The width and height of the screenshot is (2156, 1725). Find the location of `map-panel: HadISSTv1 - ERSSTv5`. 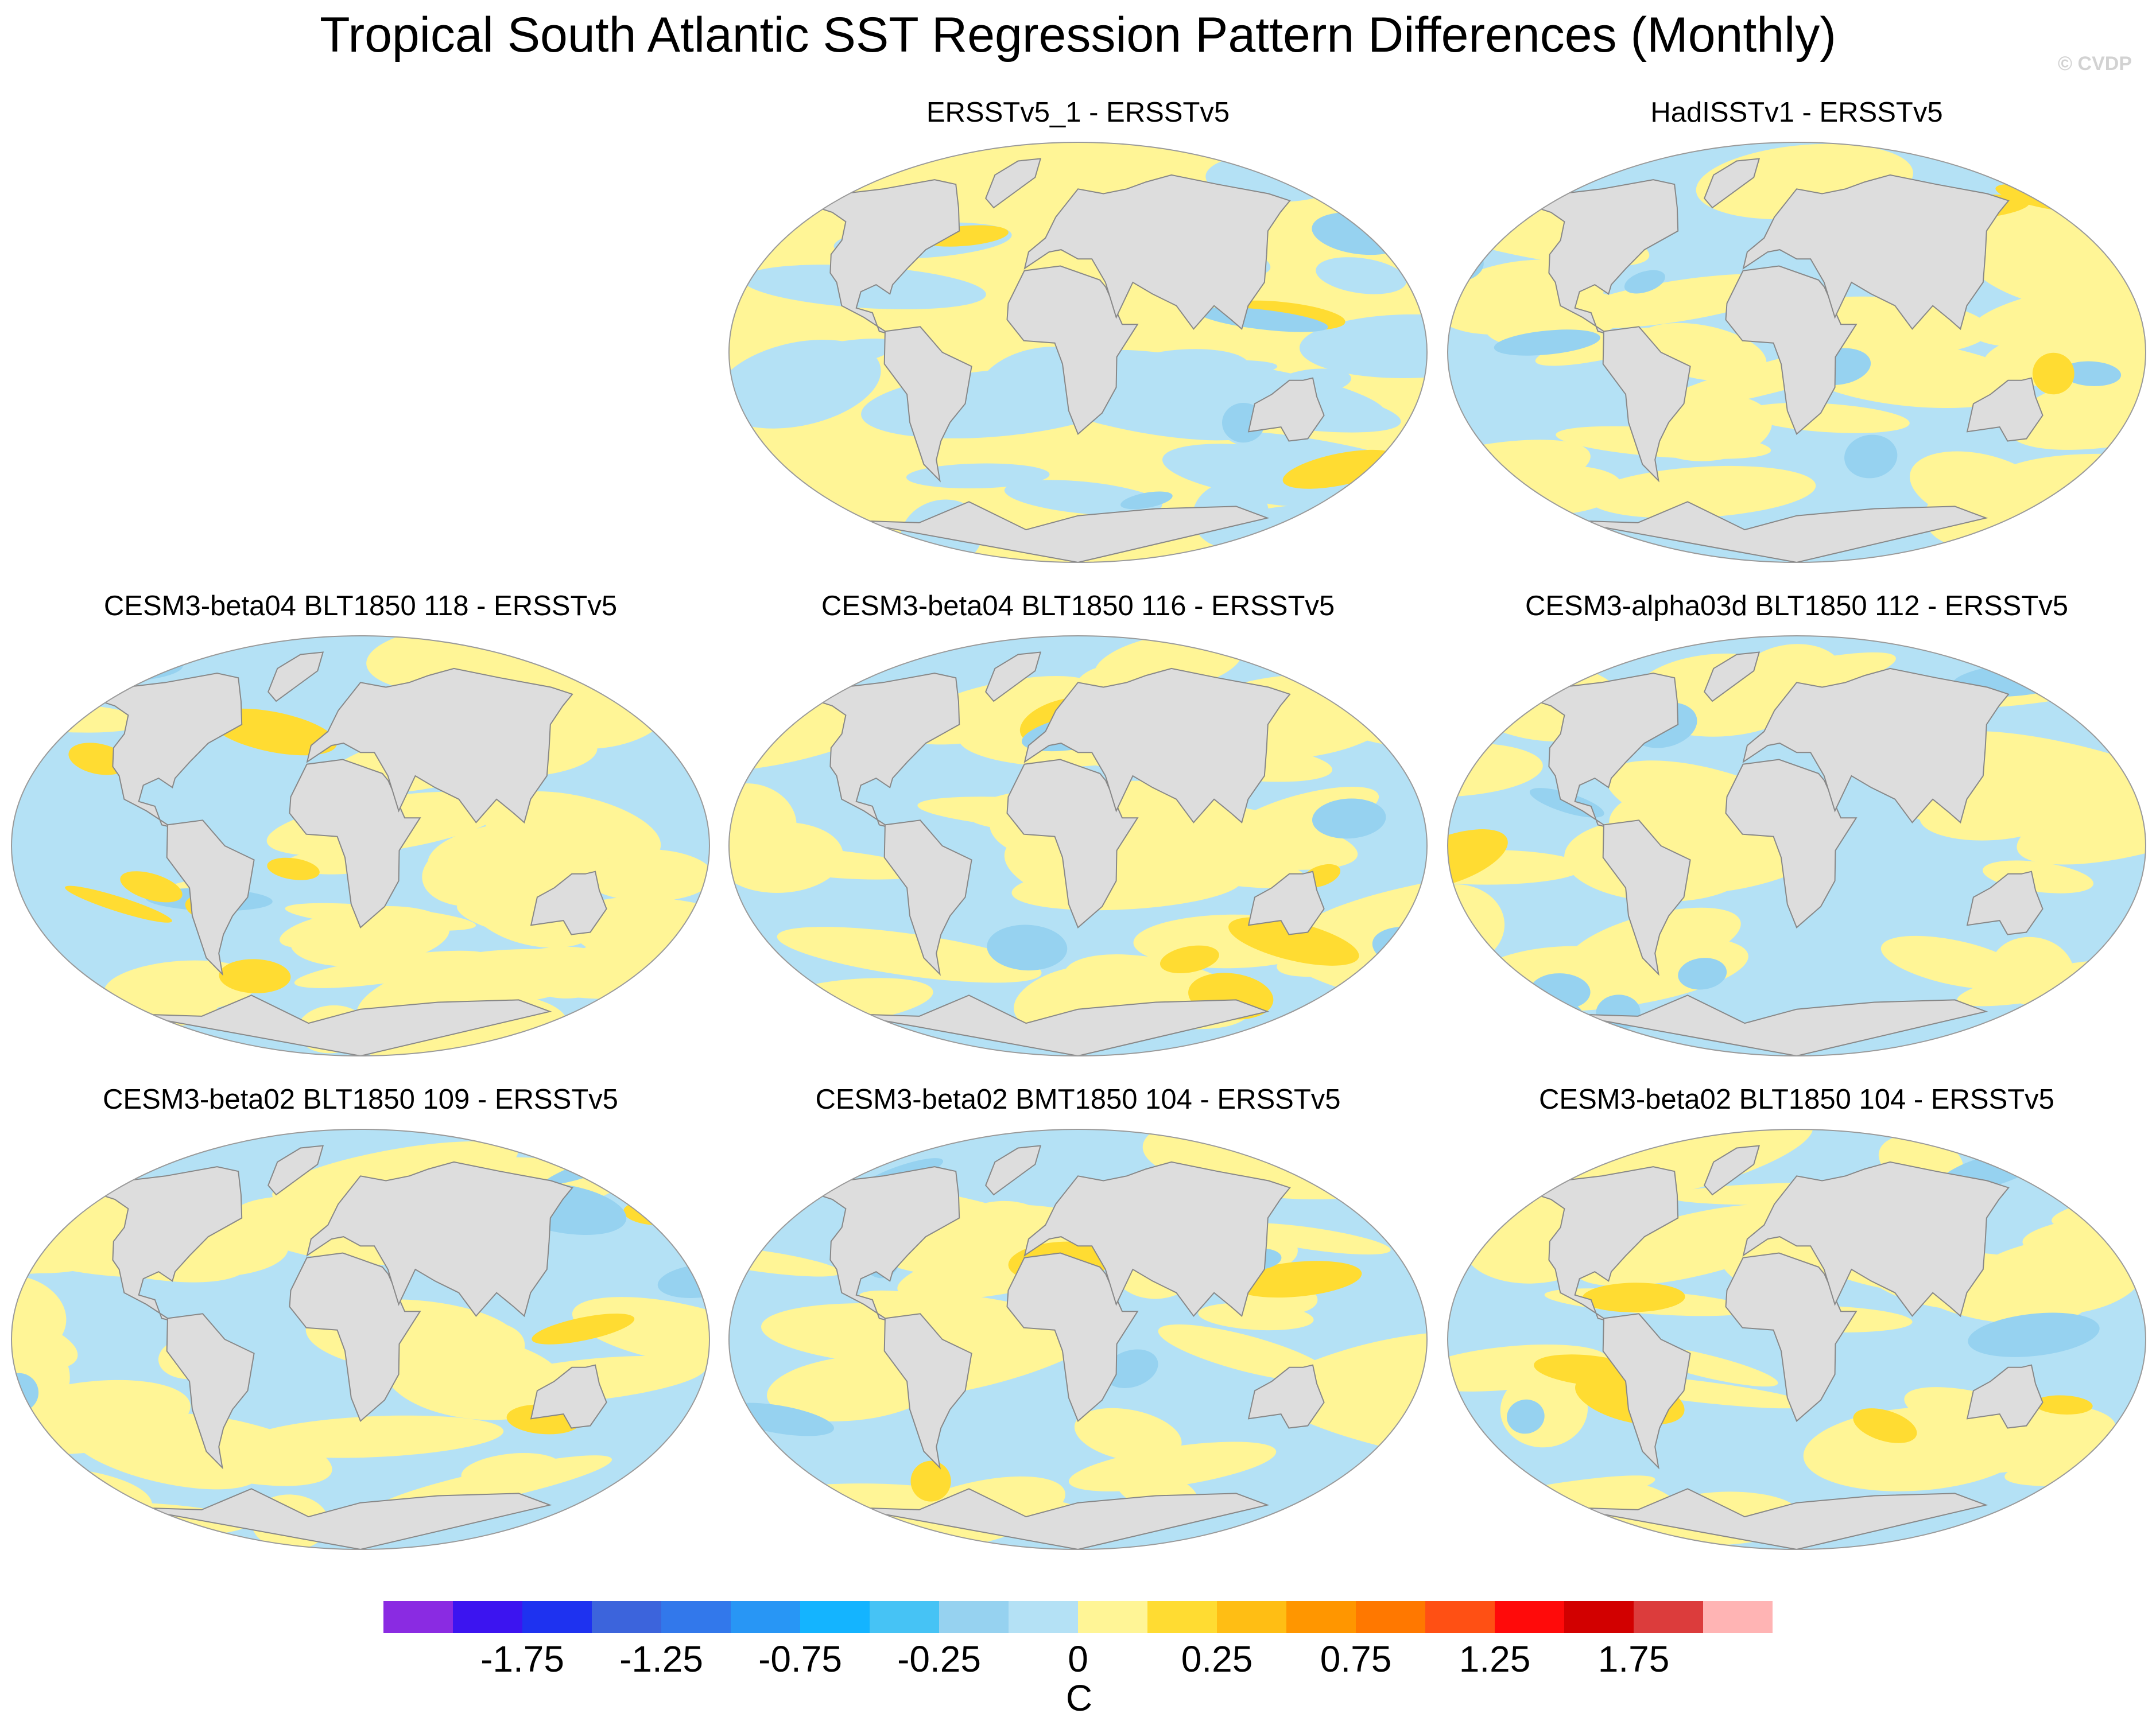

map-panel: HadISSTv1 - ERSSTv5 is located at coordinates (1797, 334).